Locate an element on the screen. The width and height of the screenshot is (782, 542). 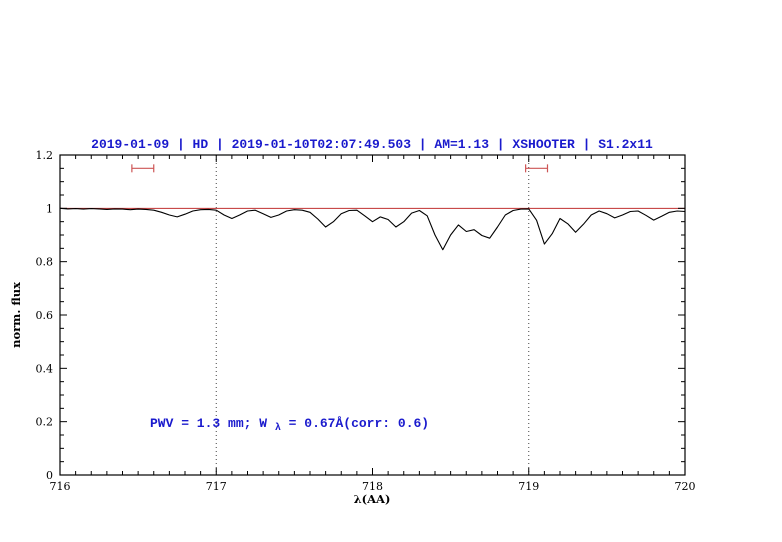
y-axis-label: norm. flux is located at coordinates (16, 315).